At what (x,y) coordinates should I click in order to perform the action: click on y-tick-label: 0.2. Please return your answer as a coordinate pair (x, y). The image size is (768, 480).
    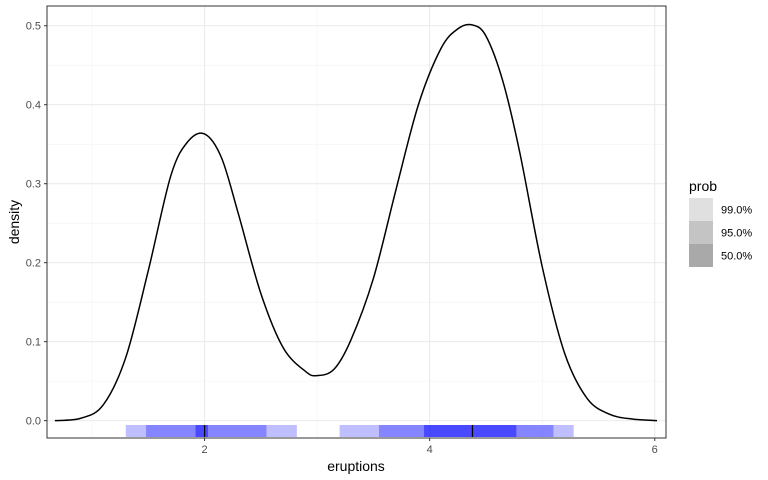
    Looking at the image, I should click on (33, 264).